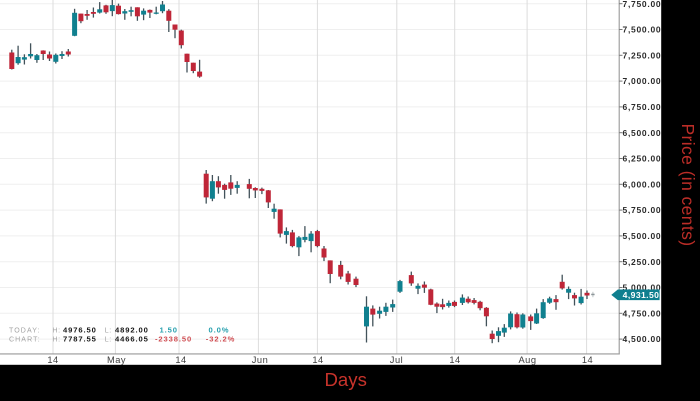 This screenshot has width=700, height=401. What do you see at coordinates (642, 262) in the screenshot?
I see `svg-text: 5,250.00` at bounding box center [642, 262].